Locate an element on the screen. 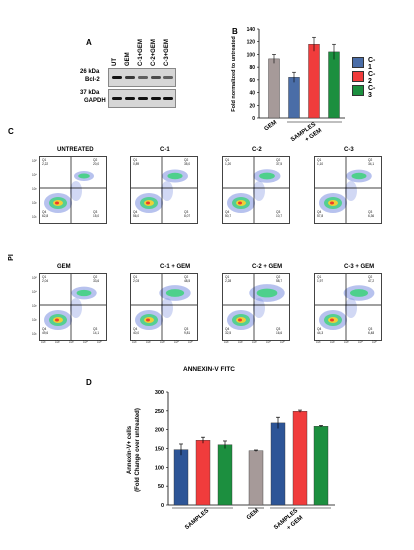 The image size is (414, 550). chart-d-ylabel: (Fold Change over untreated) is located at coordinates (138, 450).